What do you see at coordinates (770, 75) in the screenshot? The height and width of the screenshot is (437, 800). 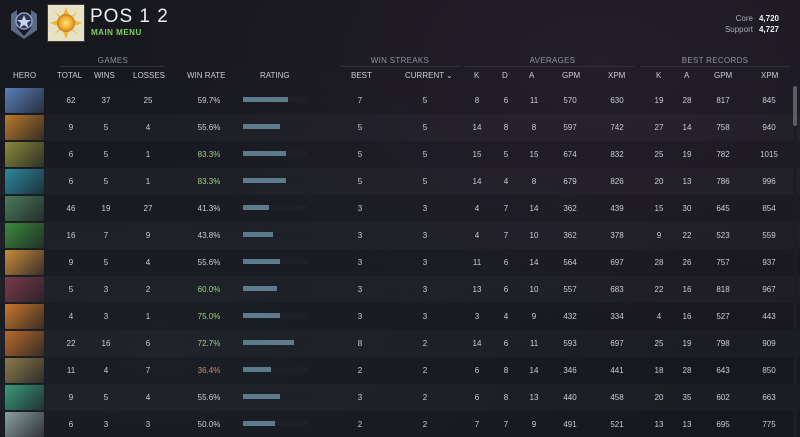 I see `col-rec-xpm: XPM` at bounding box center [770, 75].